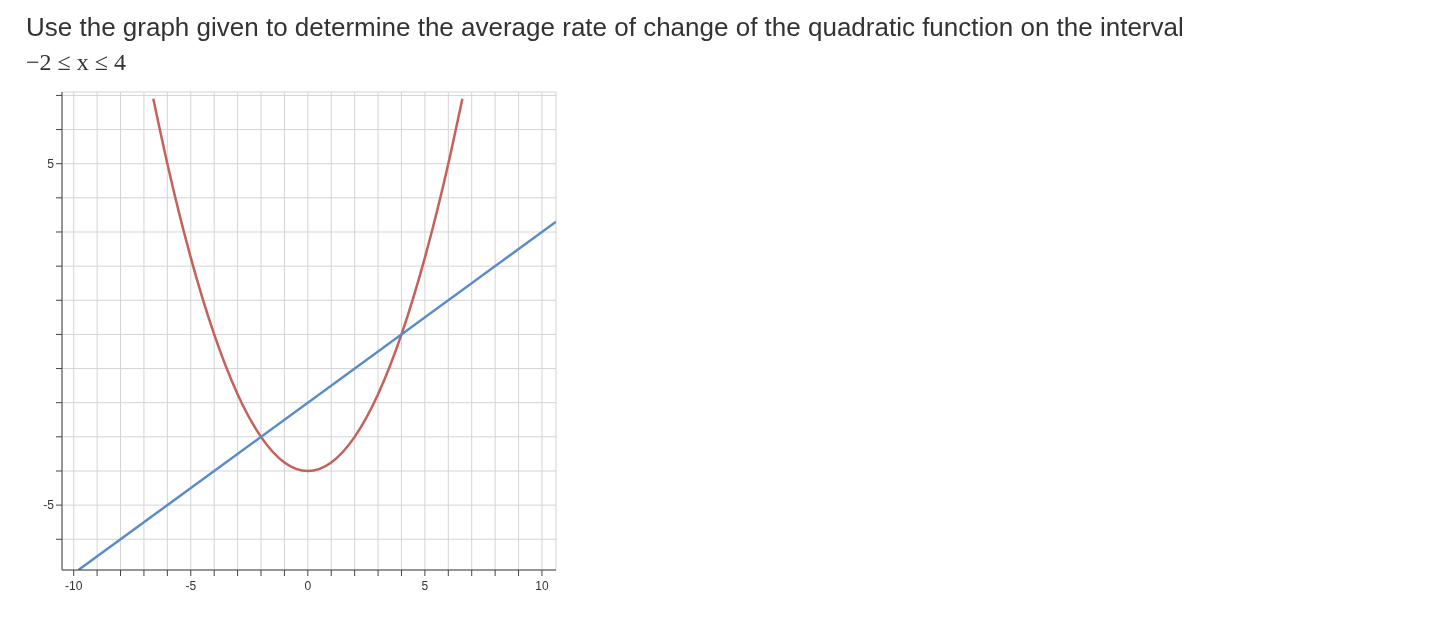 Image resolution: width=1448 pixels, height=628 pixels. I want to click on x-tick-label: -10, so click(74, 586).